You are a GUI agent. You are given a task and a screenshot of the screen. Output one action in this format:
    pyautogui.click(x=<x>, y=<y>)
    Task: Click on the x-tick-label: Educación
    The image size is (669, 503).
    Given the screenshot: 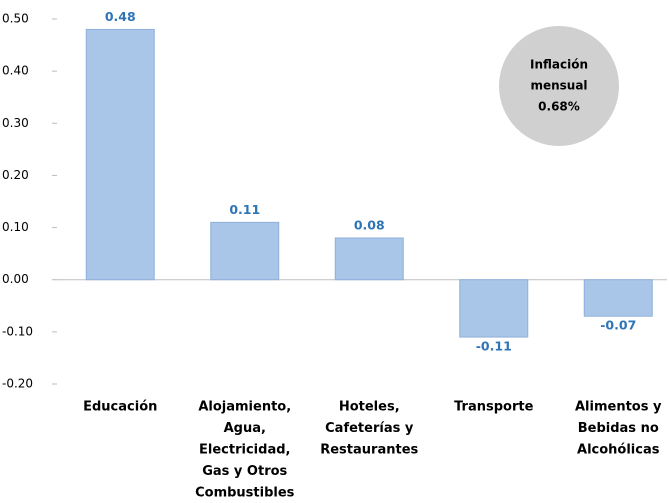 What is the action you would take?
    pyautogui.click(x=120, y=407)
    